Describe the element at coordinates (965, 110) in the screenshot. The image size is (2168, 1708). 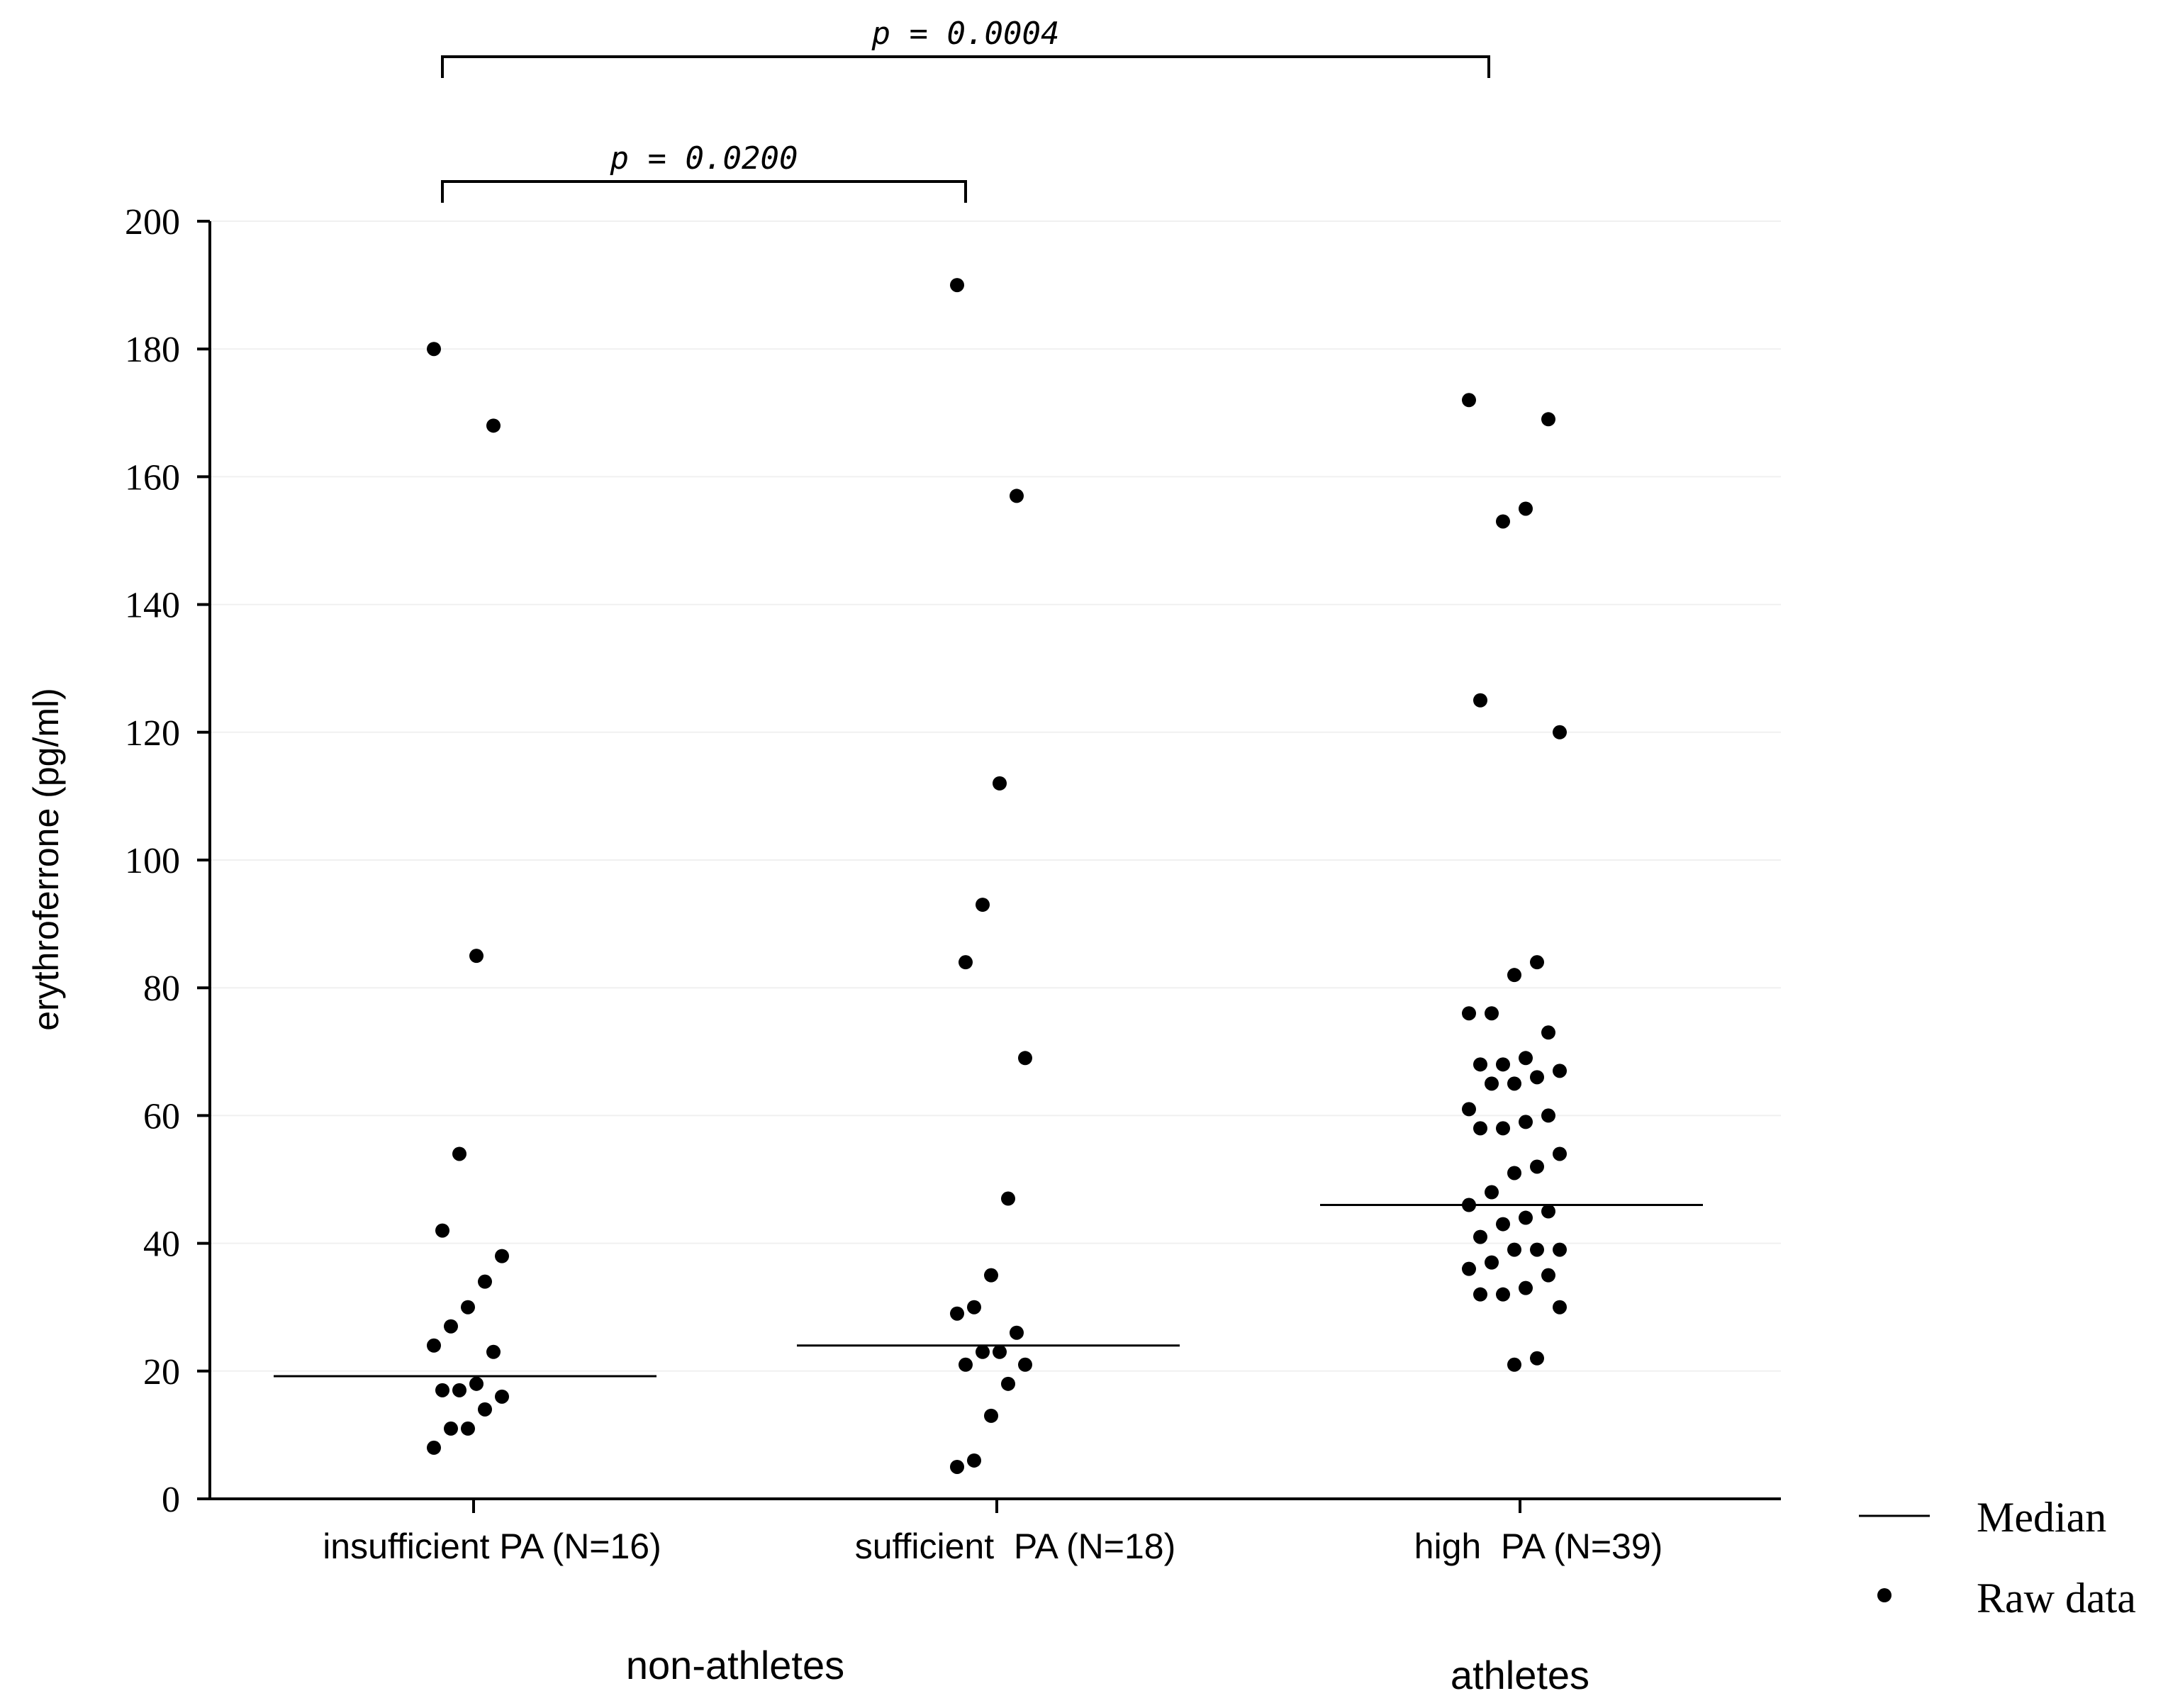
I see `significance-brackets: p = 0.0200 p = 0.0004` at that location.